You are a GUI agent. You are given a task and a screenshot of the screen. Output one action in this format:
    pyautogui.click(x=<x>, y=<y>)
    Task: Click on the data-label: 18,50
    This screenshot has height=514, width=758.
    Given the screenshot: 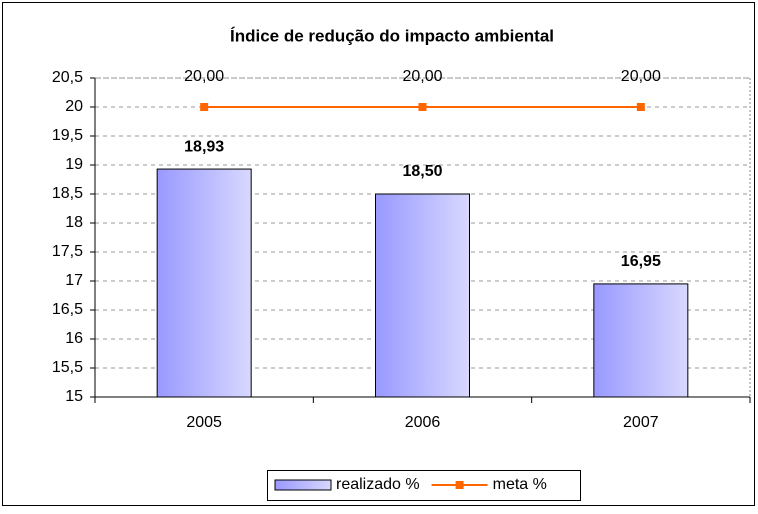 What is the action you would take?
    pyautogui.click(x=422, y=171)
    